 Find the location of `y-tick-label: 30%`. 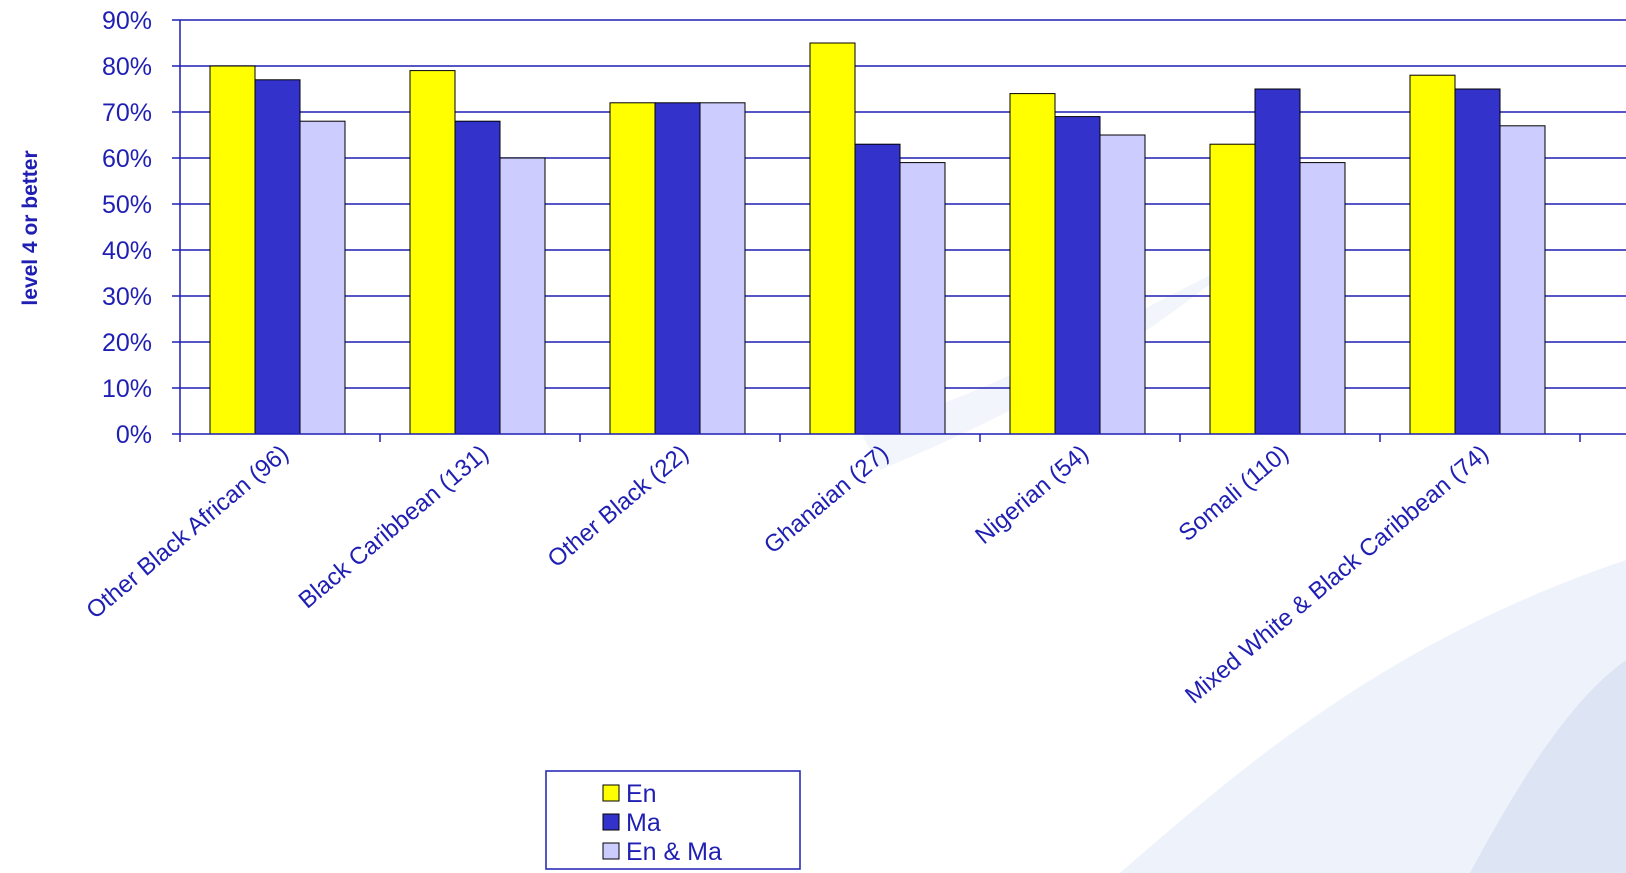

y-tick-label: 30% is located at coordinates (127, 297).